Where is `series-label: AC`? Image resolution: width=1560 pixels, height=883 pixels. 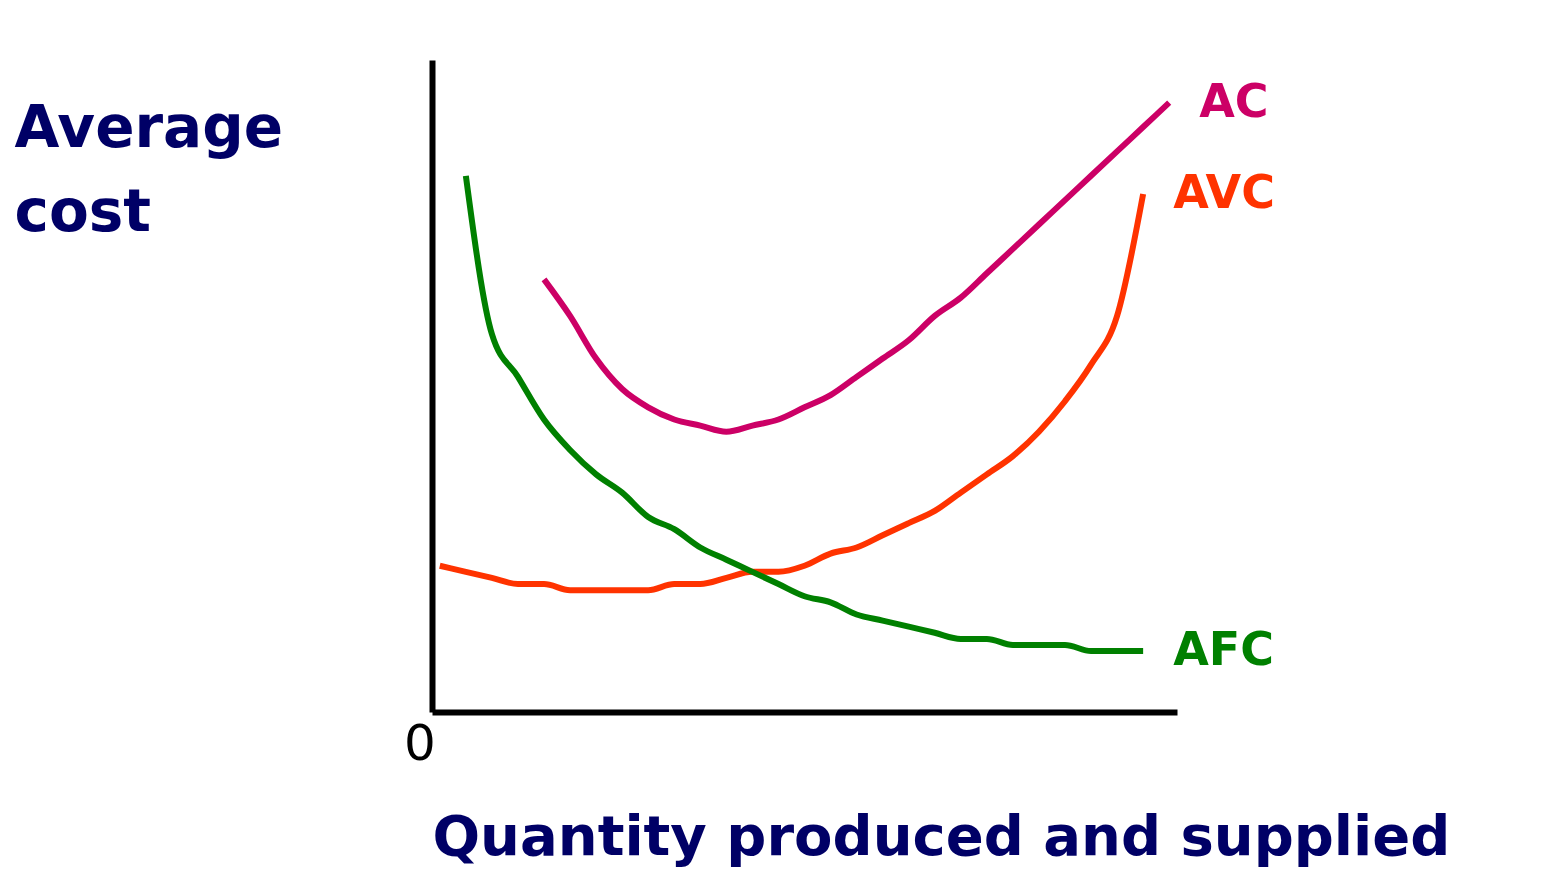 series-label: AC is located at coordinates (1234, 100).